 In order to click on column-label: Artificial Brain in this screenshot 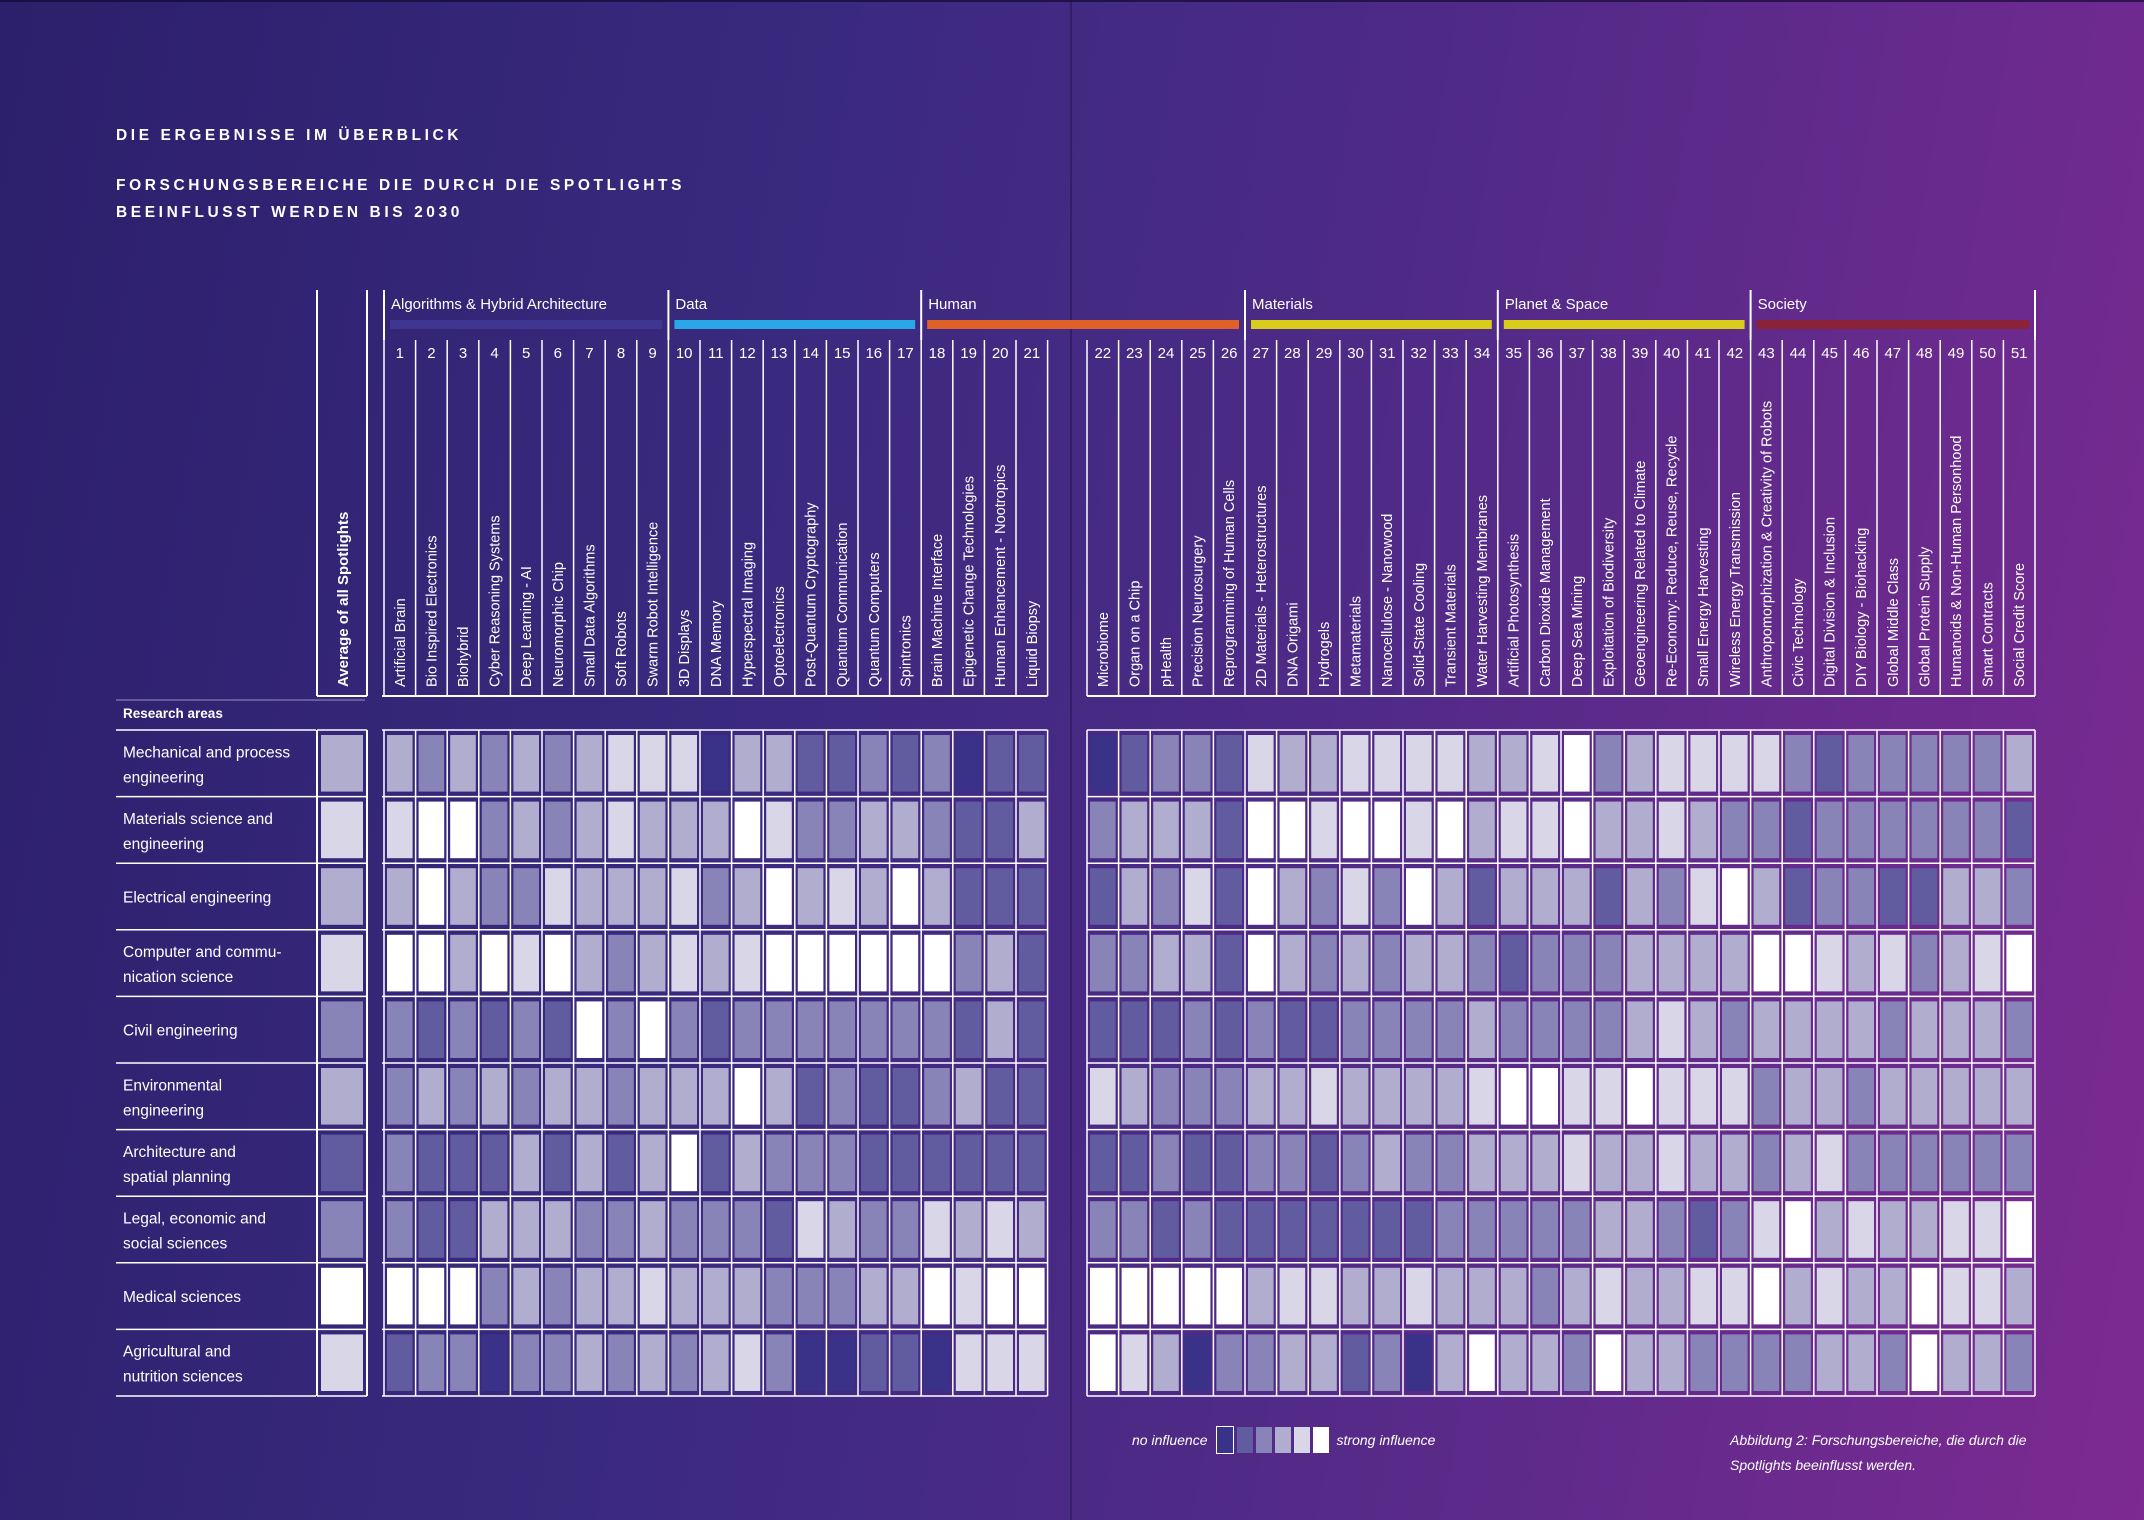, I will do `click(401, 642)`.